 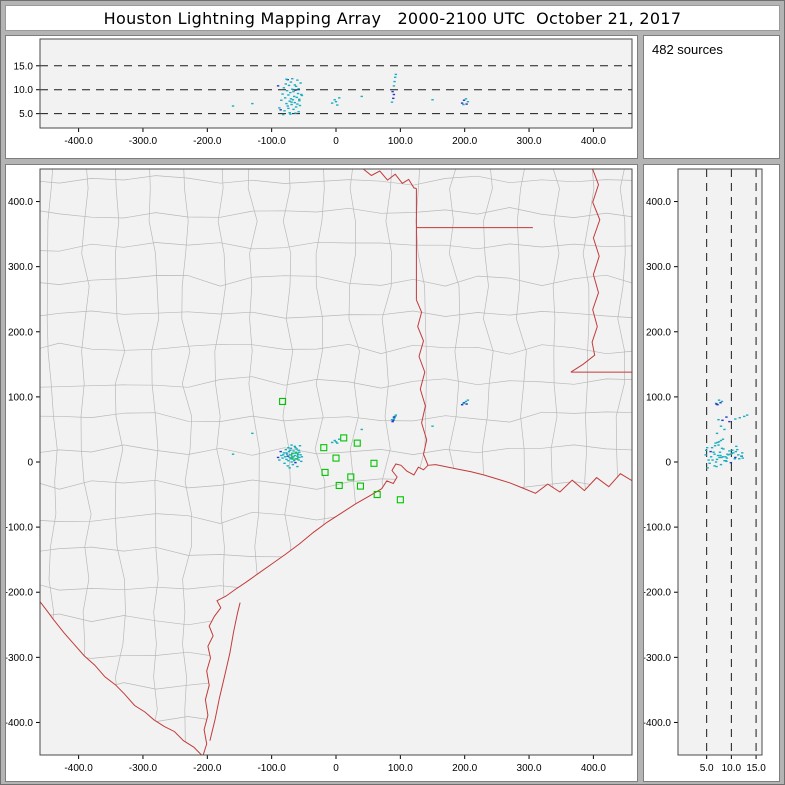 I want to click on source-count-label: 482 sources, so click(x=687, y=49).